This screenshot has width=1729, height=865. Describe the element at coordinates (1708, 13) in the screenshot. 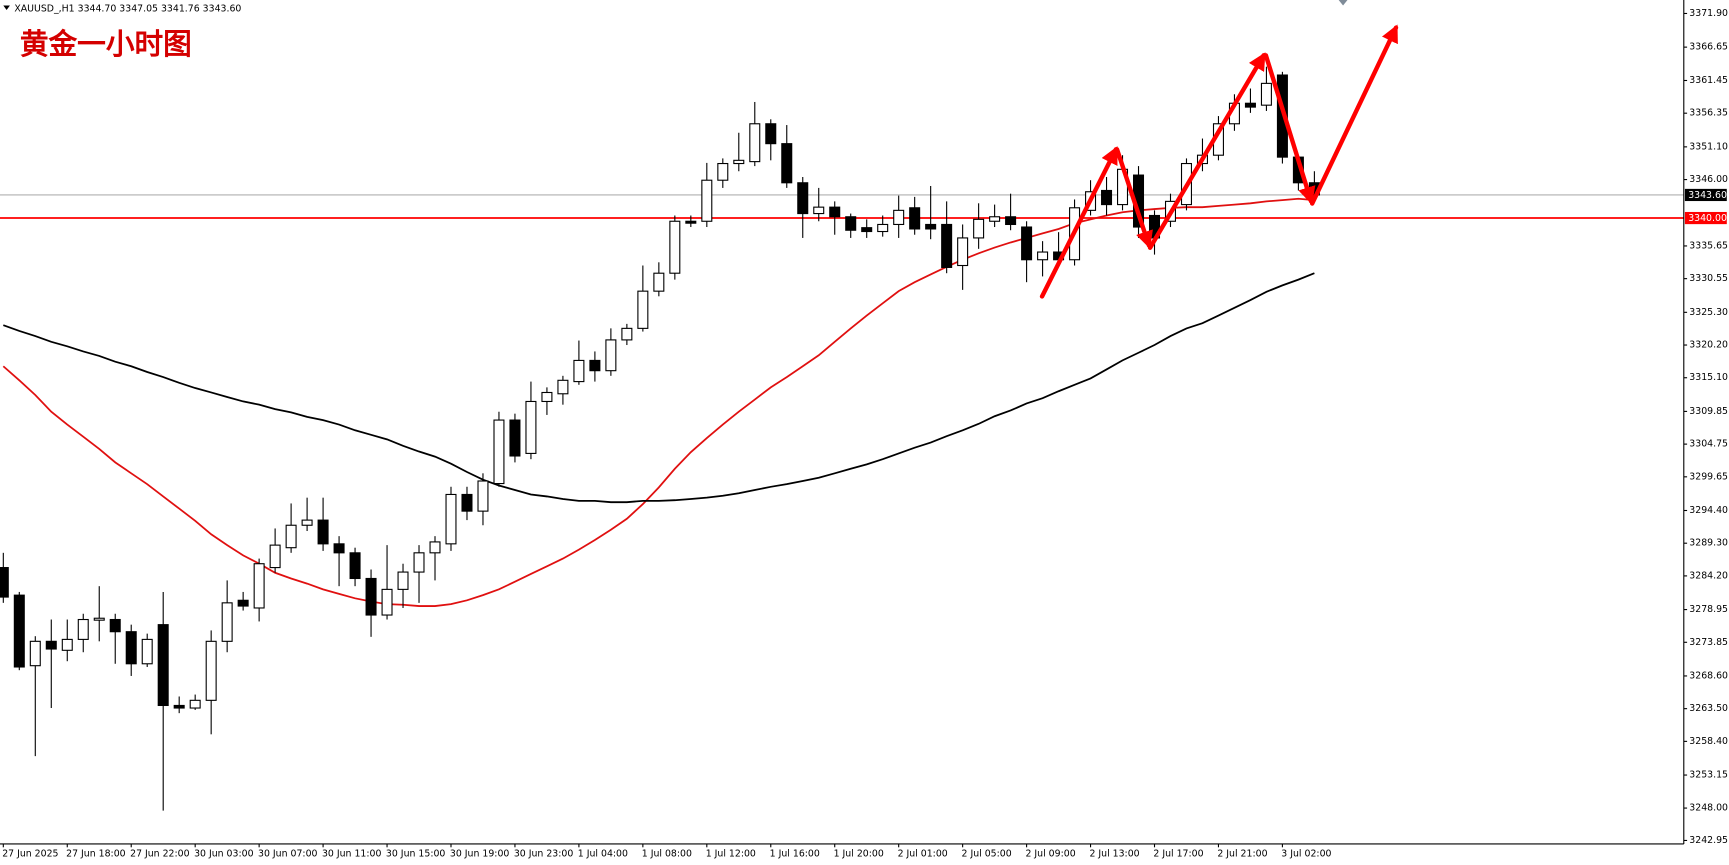

I see `y-tick-label: 3371.90` at that location.